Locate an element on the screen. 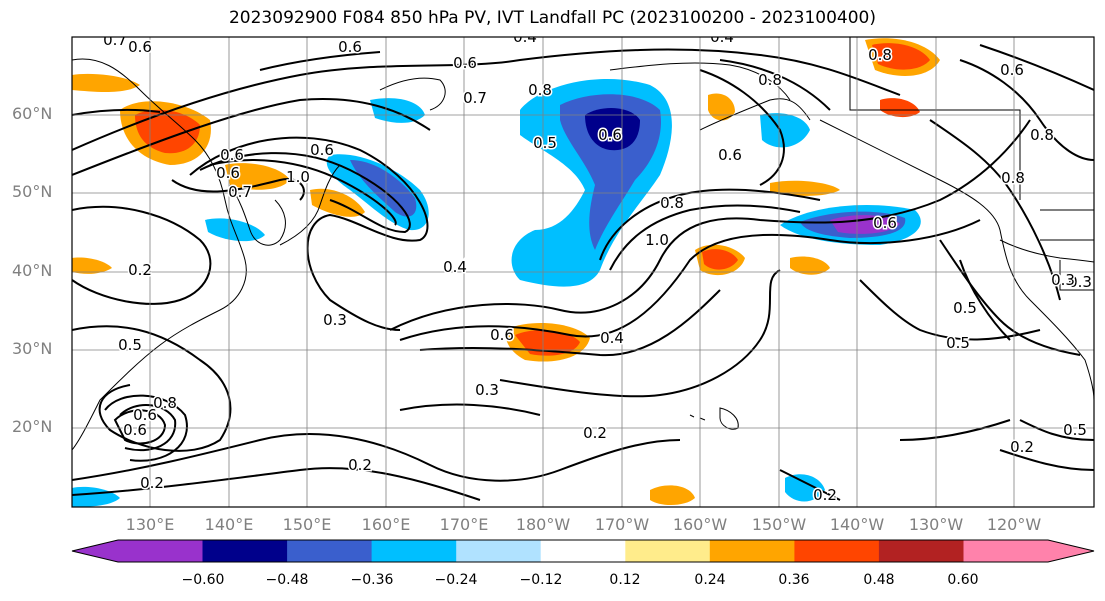 Image resolution: width=1105 pixels, height=601 pixels. lon-label: 170°W is located at coordinates (622, 524).